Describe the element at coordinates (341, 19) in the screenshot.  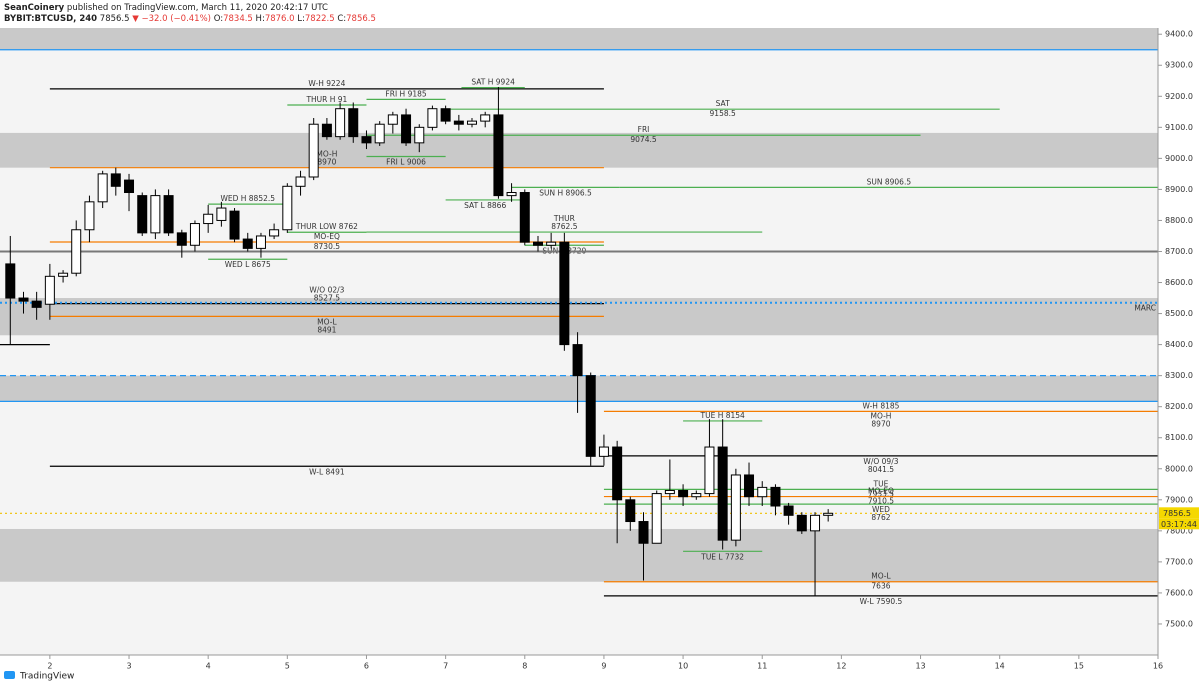
I see `ohlc-key: C:` at that location.